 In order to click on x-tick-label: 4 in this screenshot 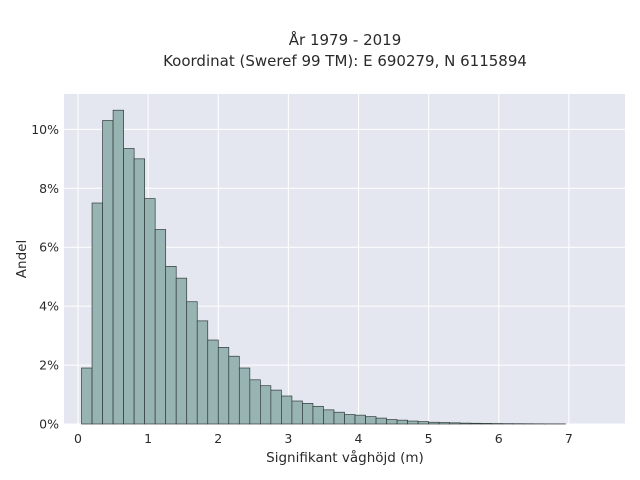, I will do `click(359, 438)`.